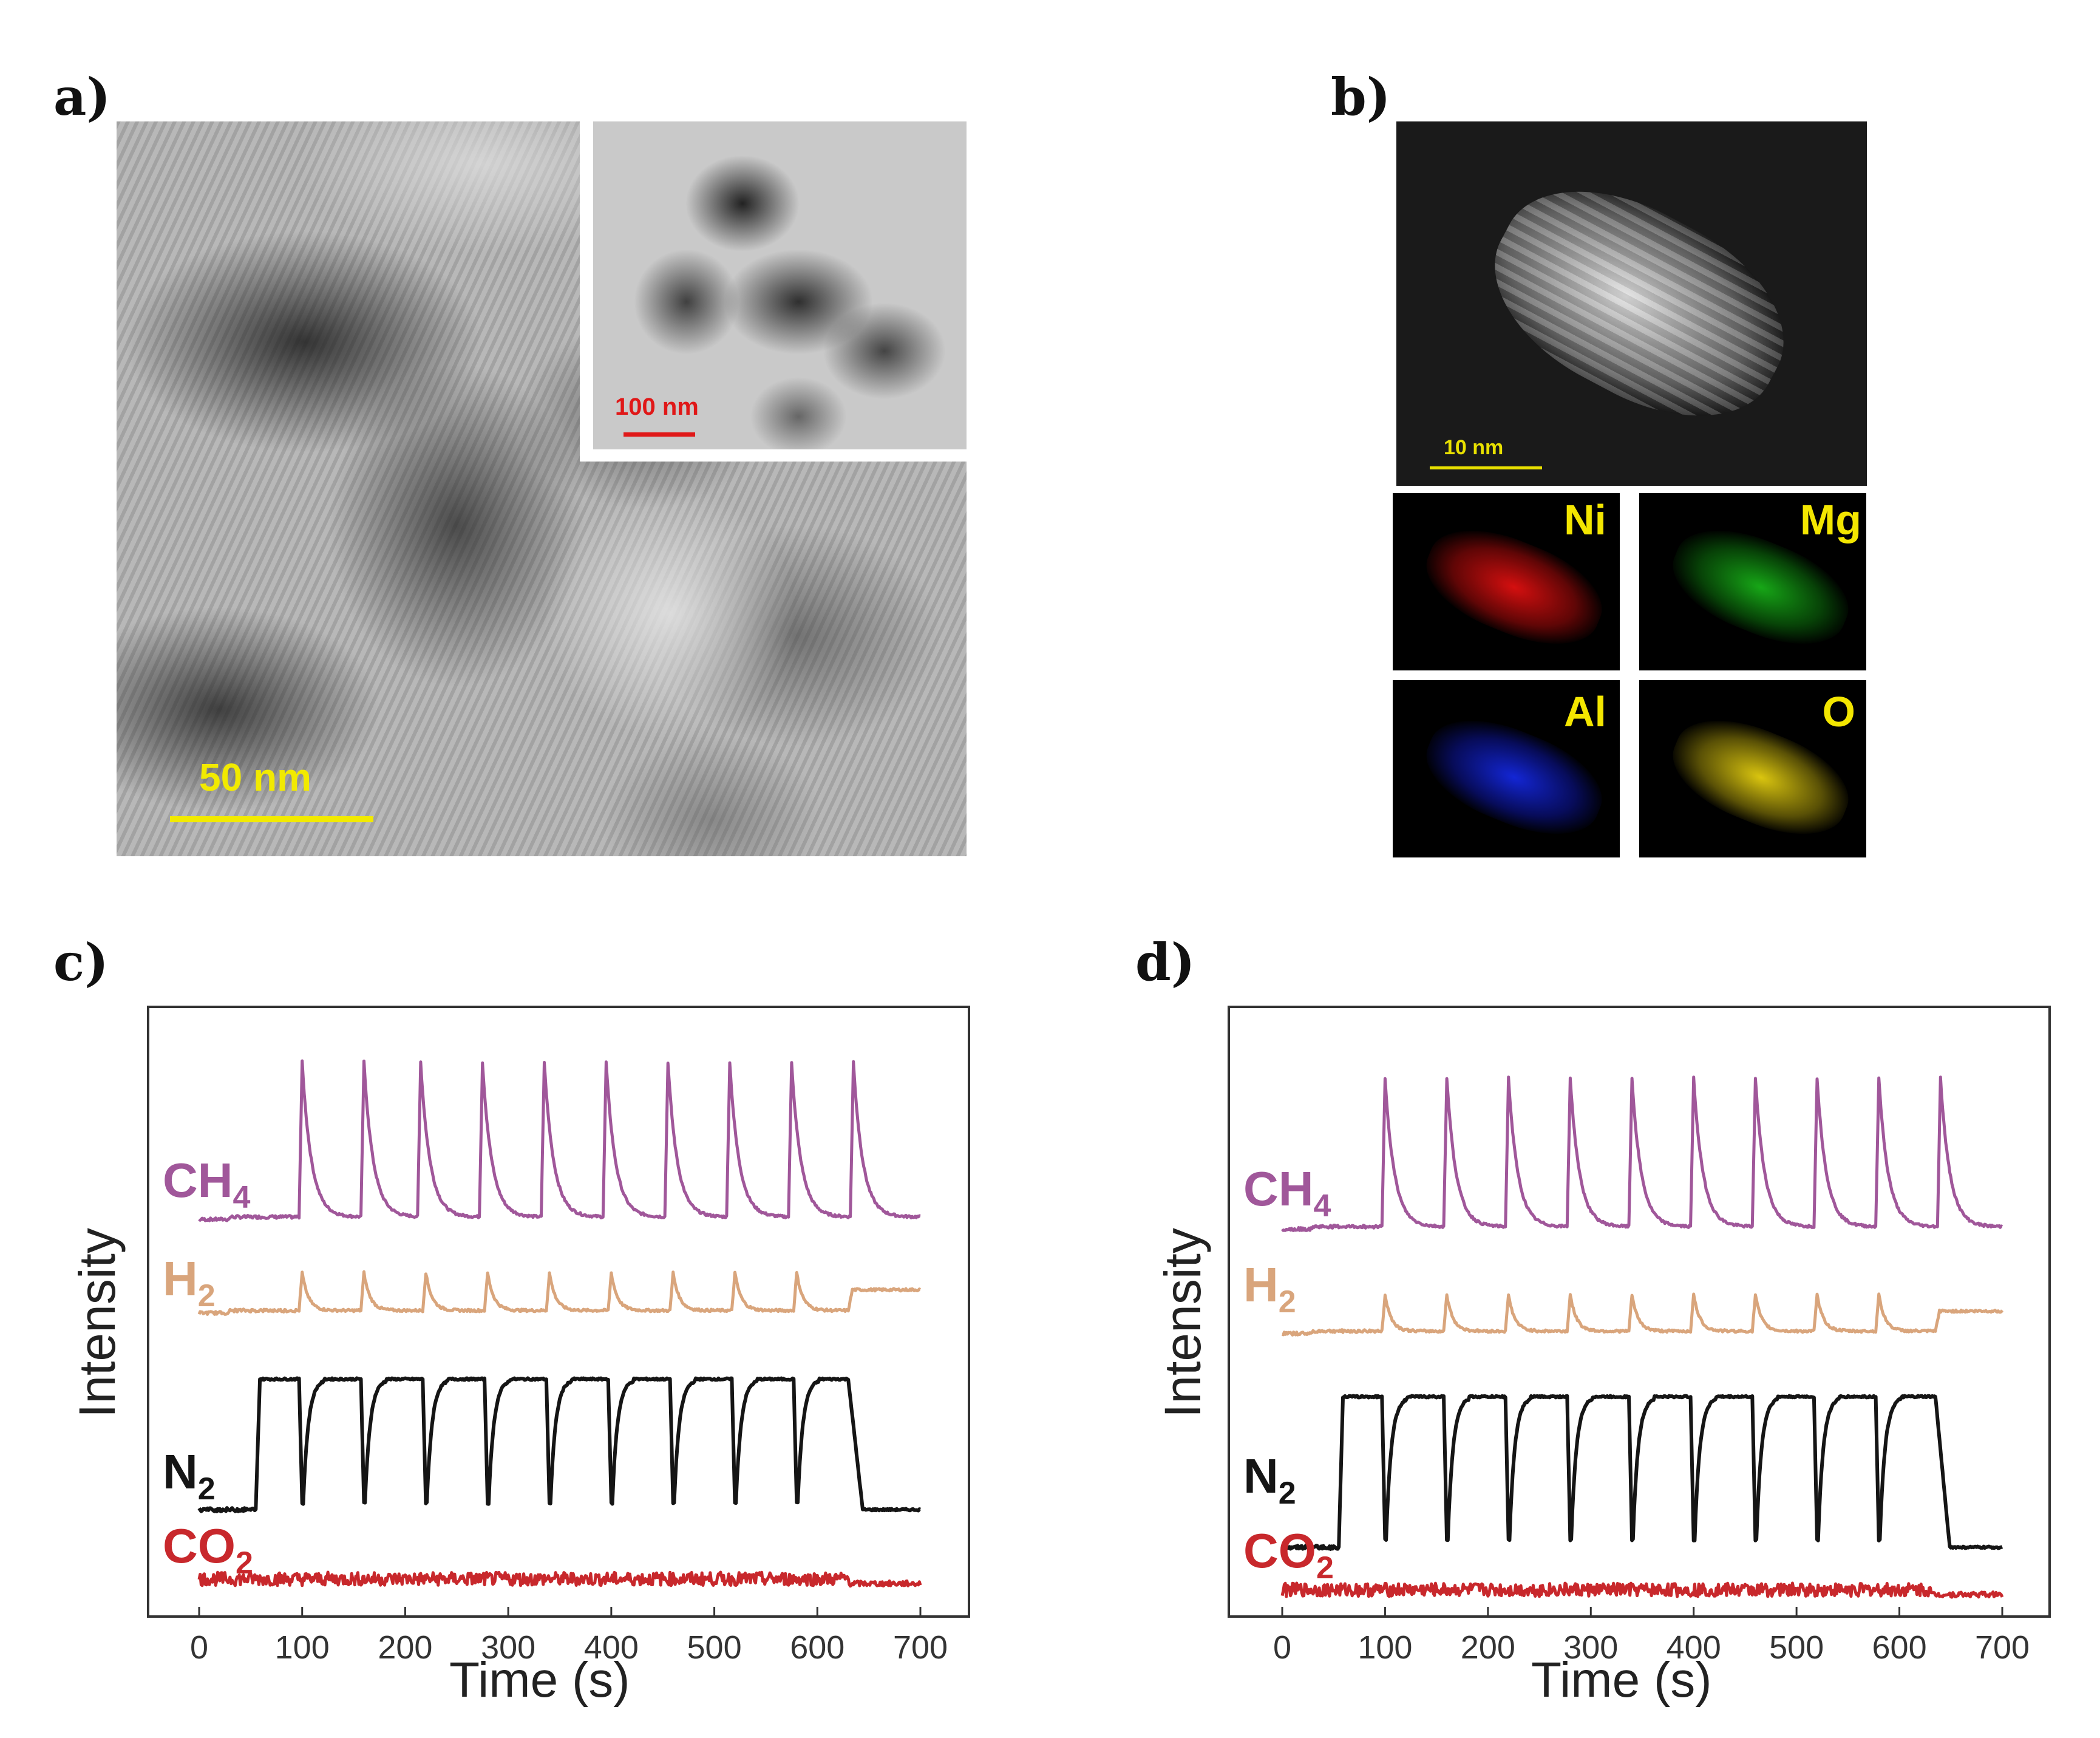  What do you see at coordinates (405, 1647) in the screenshot?
I see `chart-c-tick-label-200: 200` at bounding box center [405, 1647].